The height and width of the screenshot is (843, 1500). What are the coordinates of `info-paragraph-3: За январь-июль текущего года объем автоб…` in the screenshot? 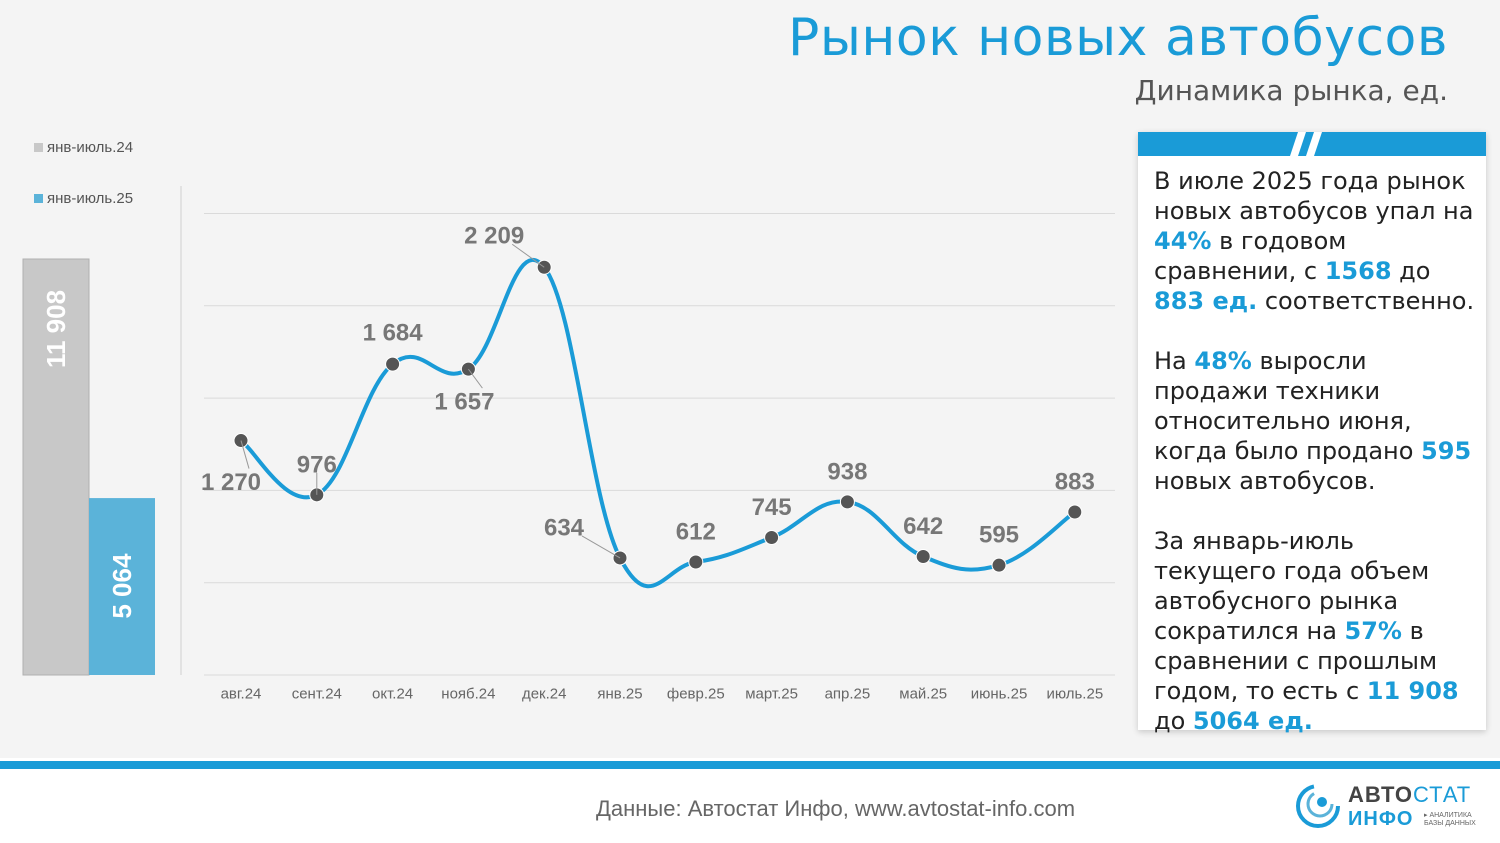 It's located at (1306, 631).